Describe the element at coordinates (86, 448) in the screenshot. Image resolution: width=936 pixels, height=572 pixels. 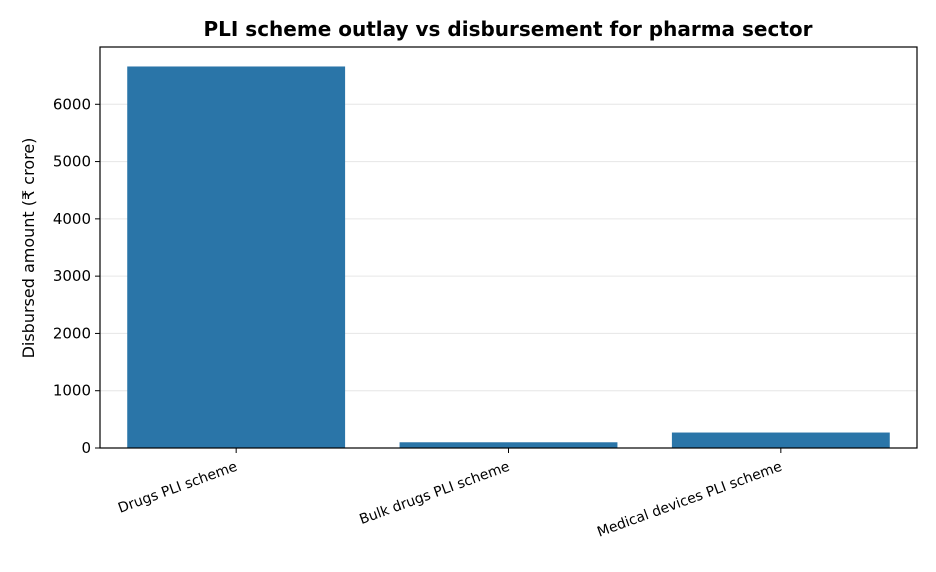
I see `y-tick-label: 0` at that location.